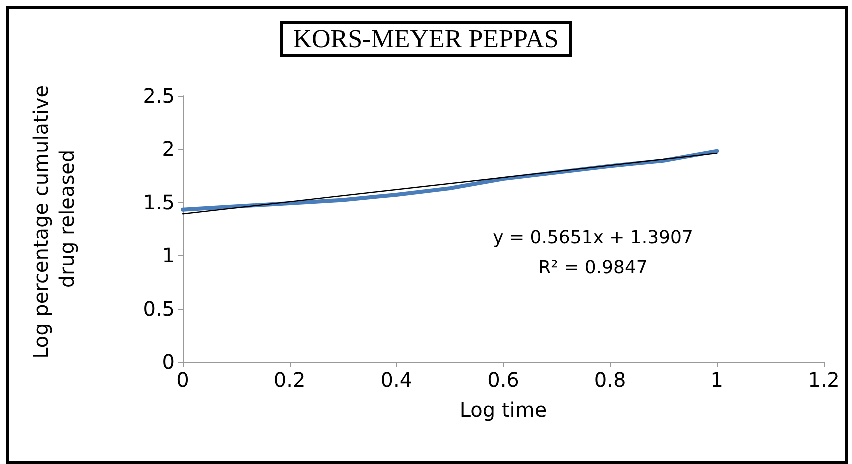 This screenshot has width=852, height=464. What do you see at coordinates (504, 410) in the screenshot?
I see `x-axis-title: Log time` at bounding box center [504, 410].